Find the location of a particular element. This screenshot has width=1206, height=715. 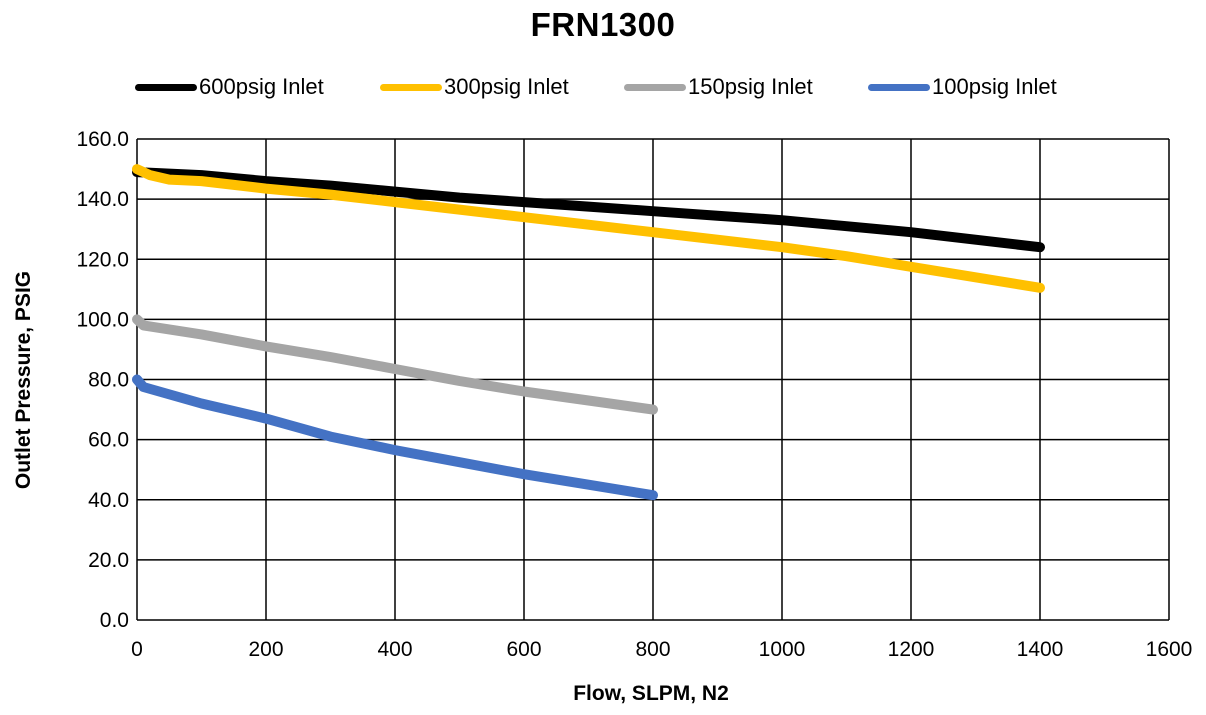

legend-swatch-600psig is located at coordinates (166, 87).